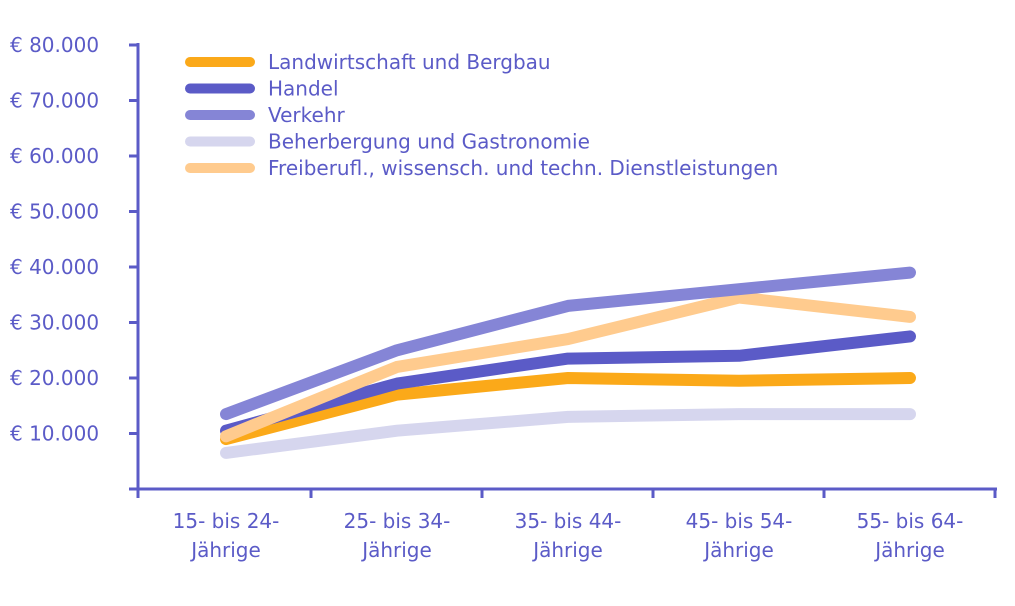 The image size is (1015, 606). Describe the element at coordinates (397, 535) in the screenshot. I see `x-tick-label: 25- bis 34-Jährige` at that location.